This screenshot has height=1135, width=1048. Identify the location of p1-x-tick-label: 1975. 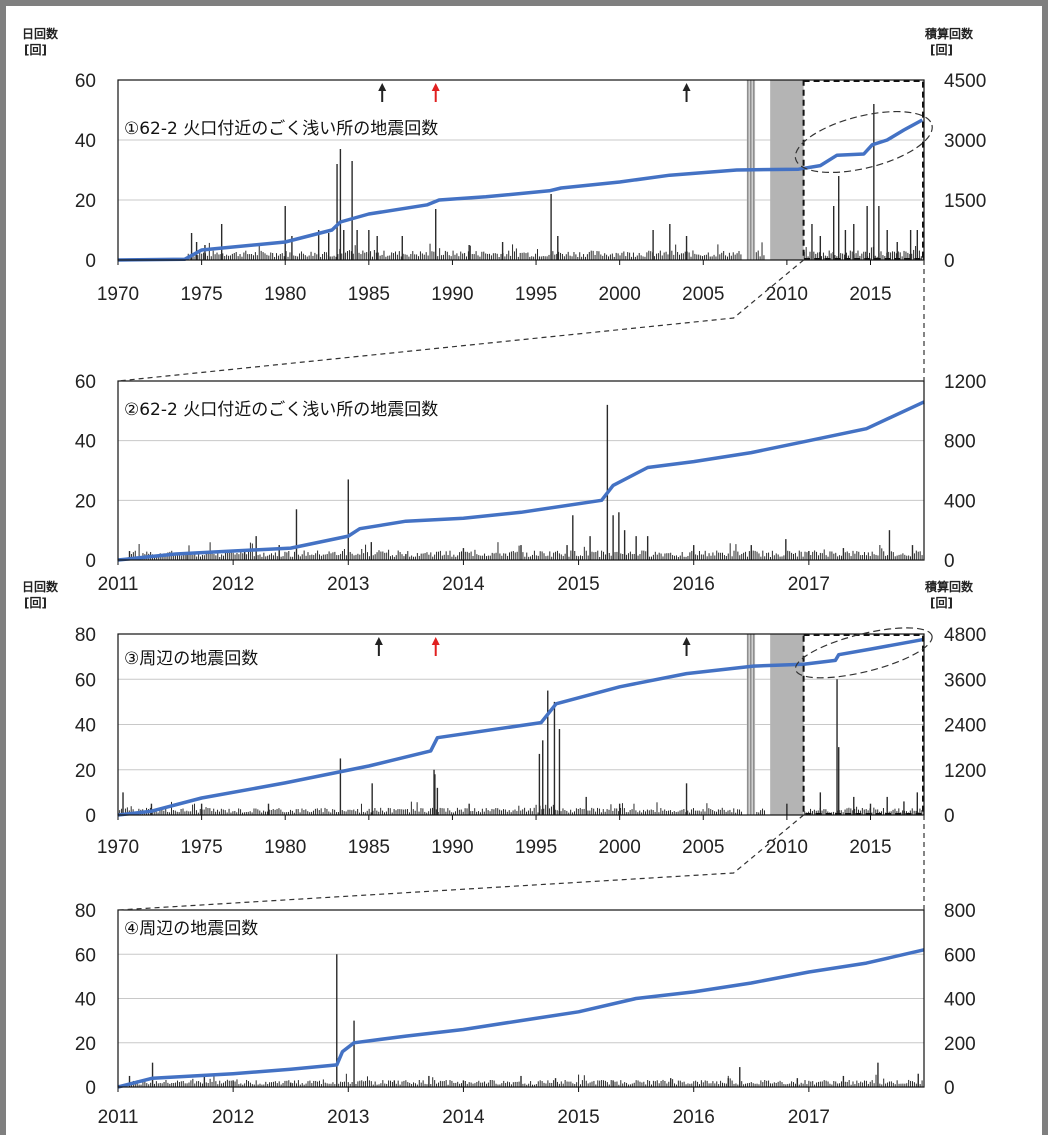
(201, 294).